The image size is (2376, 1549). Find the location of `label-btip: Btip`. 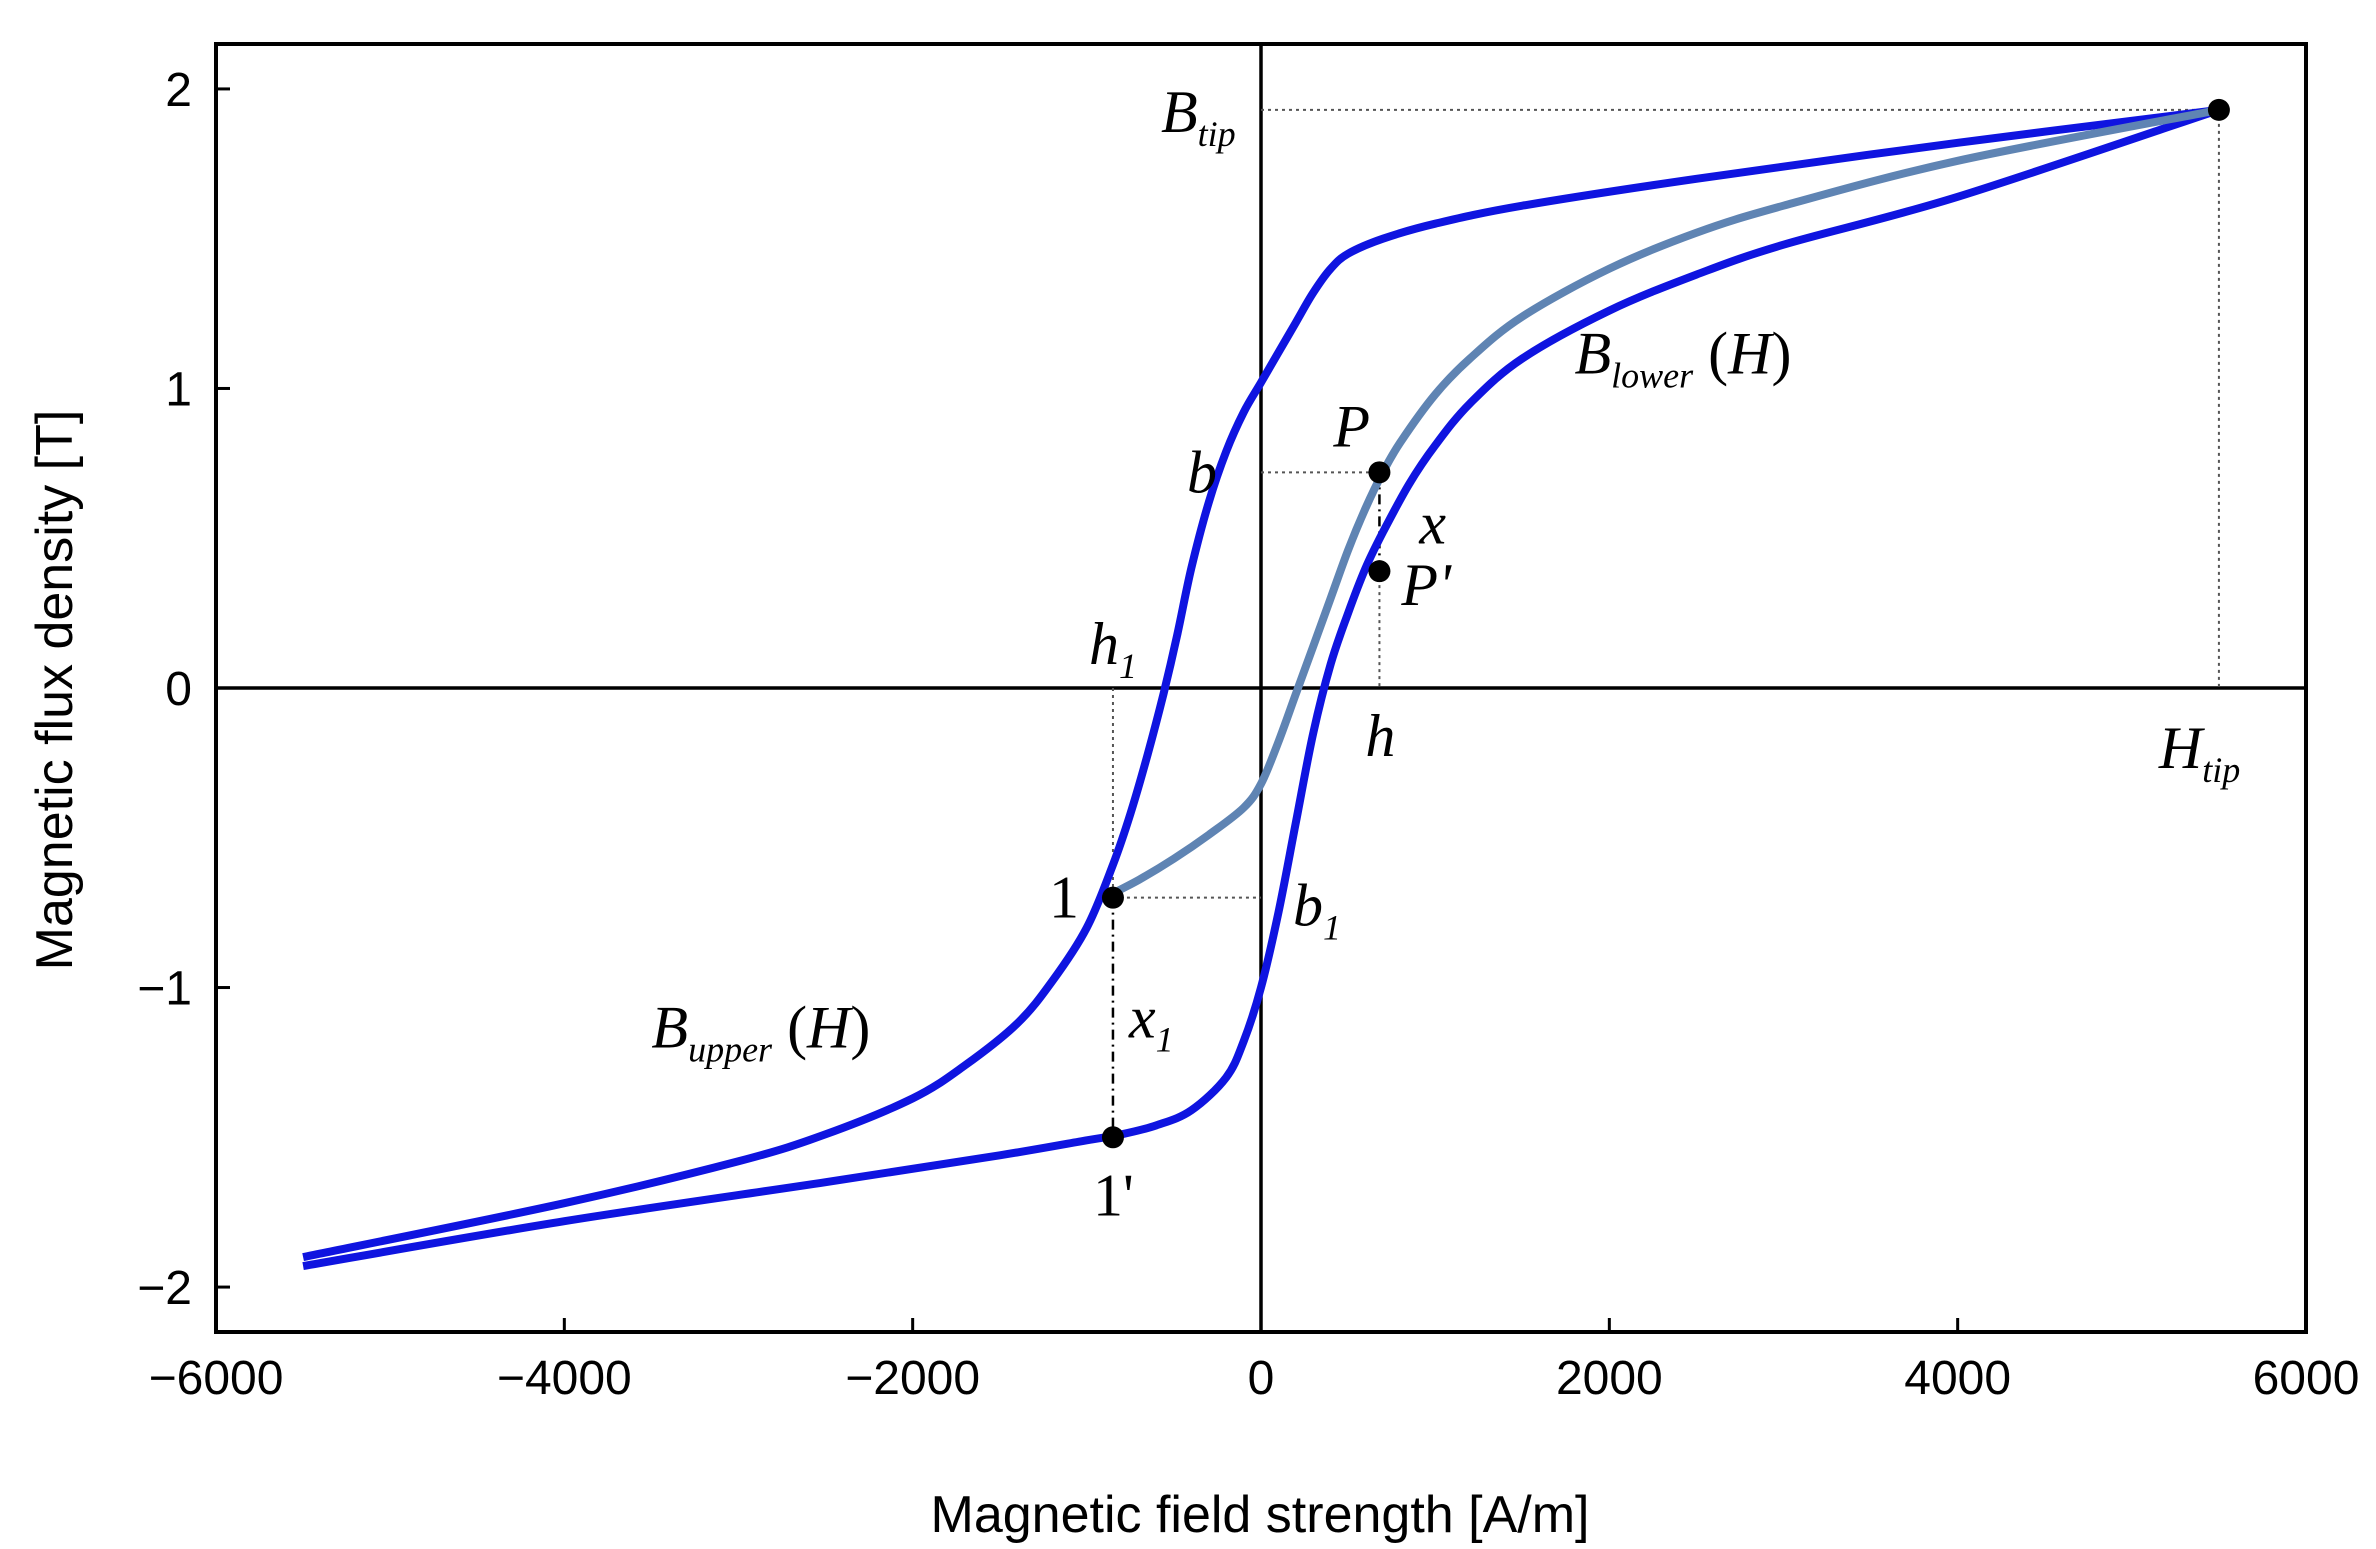

label-btip: Btip is located at coordinates (1198, 116).